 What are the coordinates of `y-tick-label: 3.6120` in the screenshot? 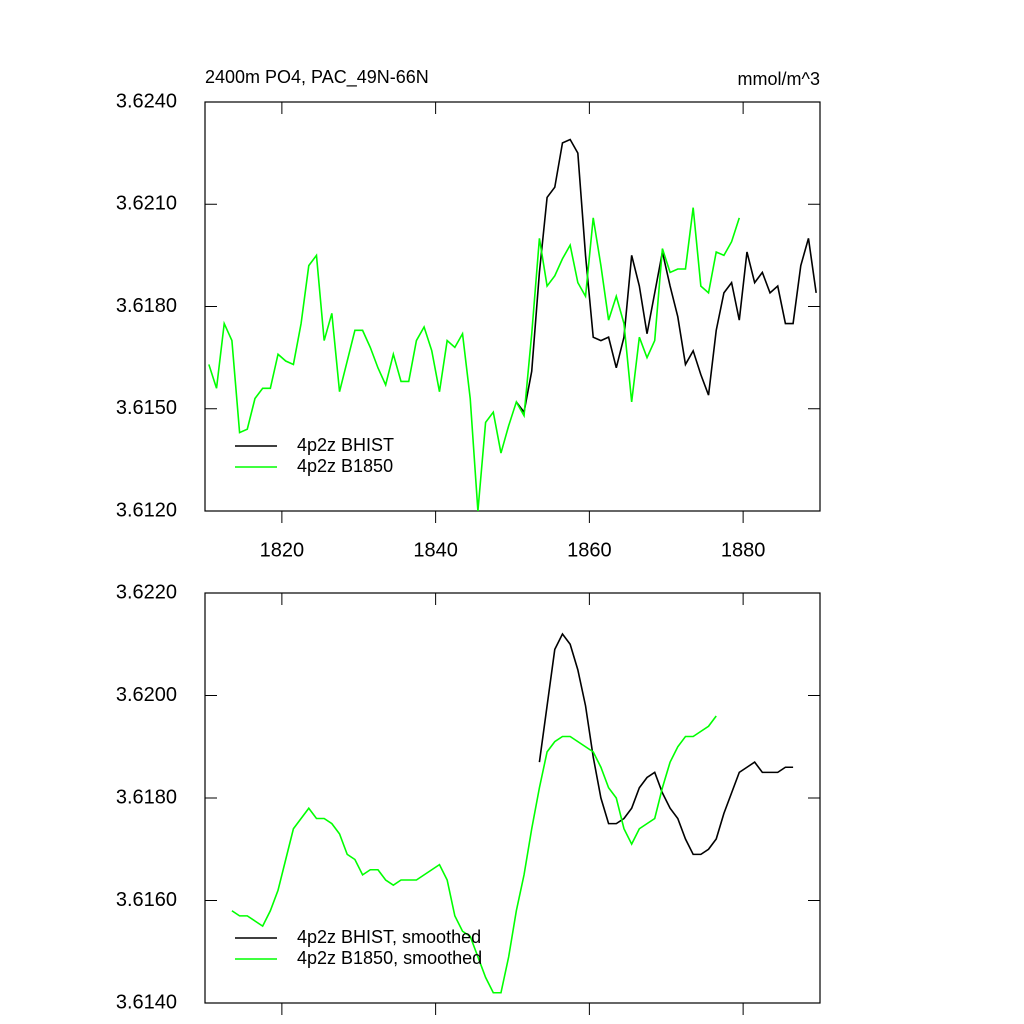 It's located at (146, 510).